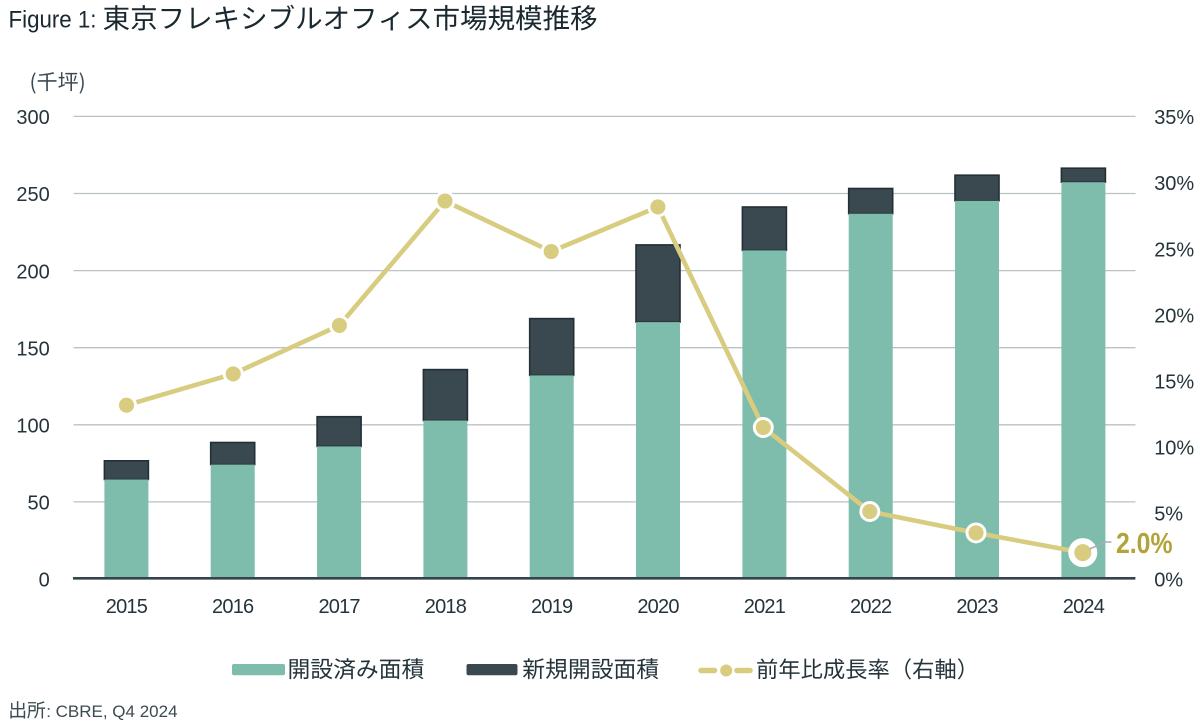 The width and height of the screenshot is (1200, 725). What do you see at coordinates (339, 607) in the screenshot?
I see `svg-text: 2017` at bounding box center [339, 607].